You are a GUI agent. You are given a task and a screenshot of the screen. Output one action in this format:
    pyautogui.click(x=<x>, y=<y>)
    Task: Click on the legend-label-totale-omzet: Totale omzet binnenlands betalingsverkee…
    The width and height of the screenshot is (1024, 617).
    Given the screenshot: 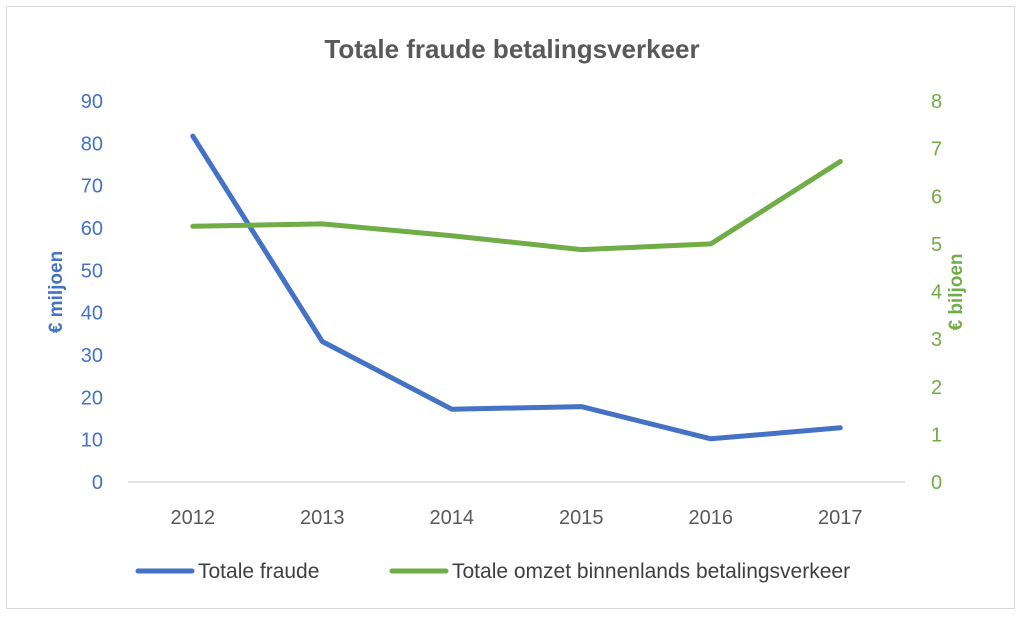 What is the action you would take?
    pyautogui.click(x=651, y=571)
    